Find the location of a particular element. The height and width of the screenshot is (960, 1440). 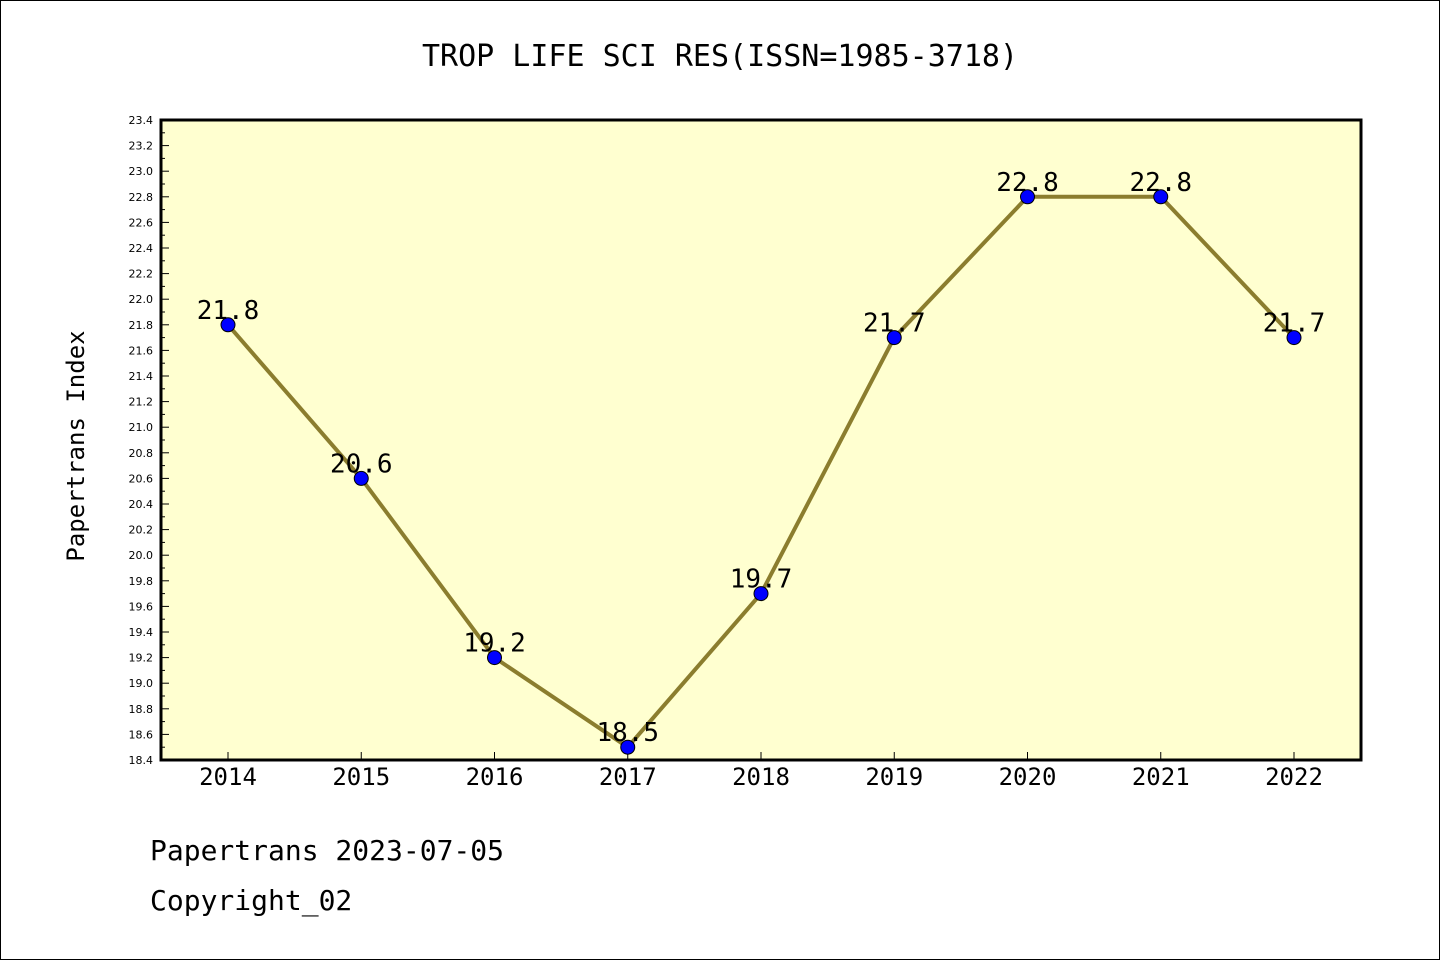

y-tick-label: 23.2 is located at coordinates (141, 146).